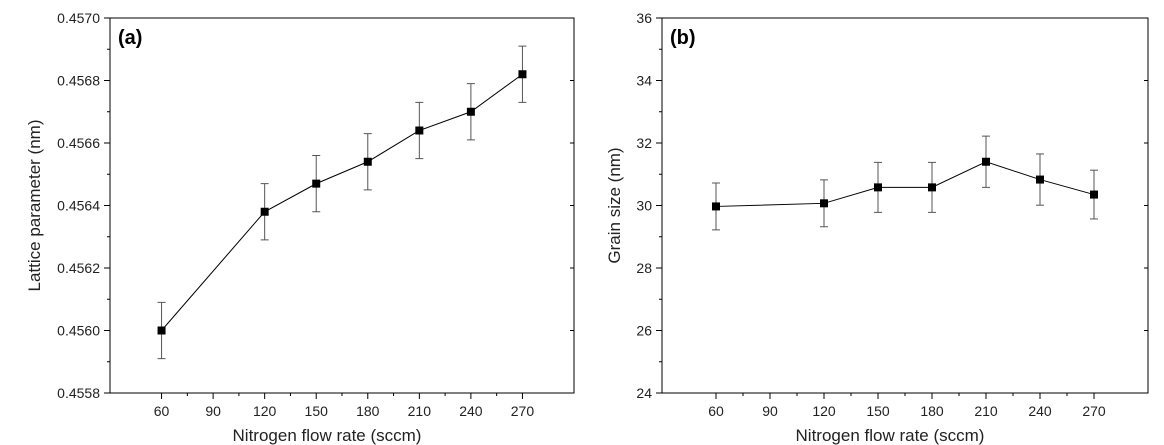 This screenshot has height=445, width=1164. What do you see at coordinates (644, 268) in the screenshot?
I see `y-tick-label: 28` at bounding box center [644, 268].